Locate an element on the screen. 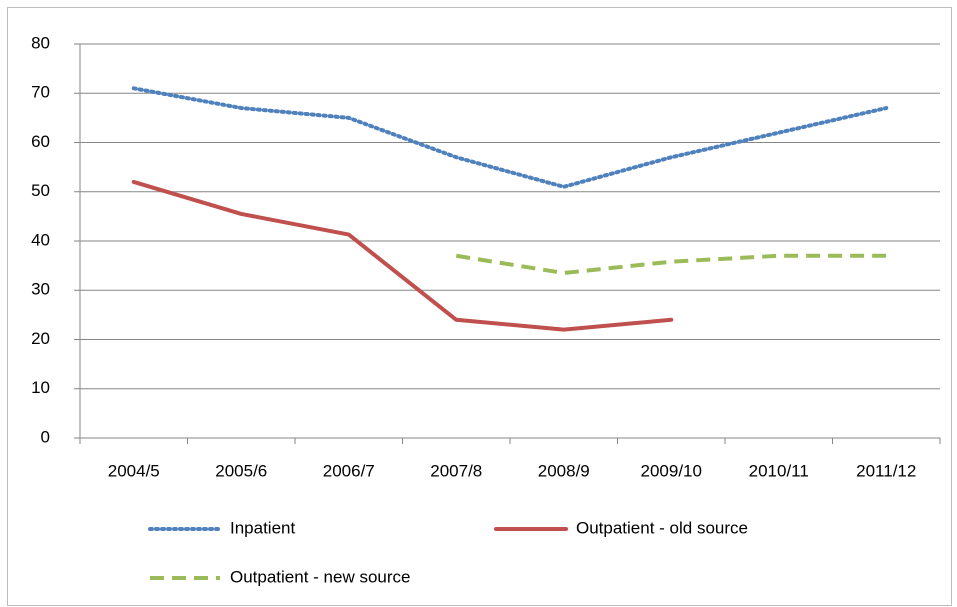 This screenshot has width=957, height=607. x-tick-label: 2008/9 is located at coordinates (564, 470).